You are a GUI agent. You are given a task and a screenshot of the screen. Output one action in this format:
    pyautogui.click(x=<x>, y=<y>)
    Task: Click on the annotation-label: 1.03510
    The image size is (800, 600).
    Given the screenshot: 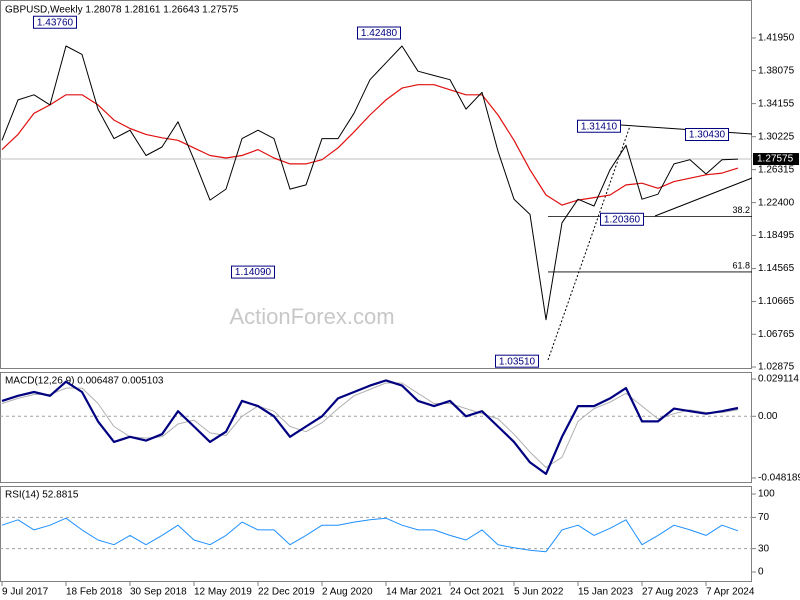 What is the action you would take?
    pyautogui.click(x=517, y=361)
    